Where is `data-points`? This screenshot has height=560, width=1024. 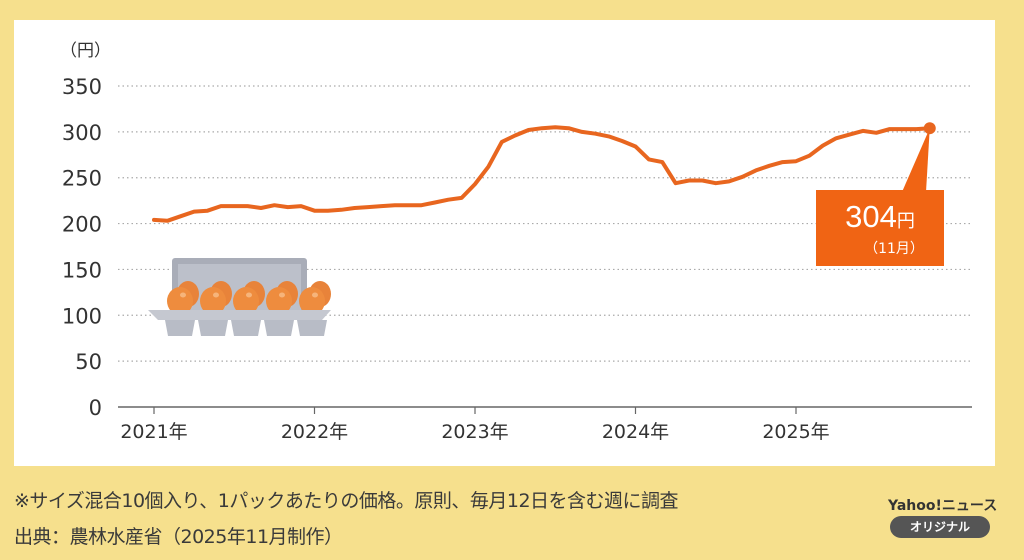 data-points is located at coordinates (541, 174).